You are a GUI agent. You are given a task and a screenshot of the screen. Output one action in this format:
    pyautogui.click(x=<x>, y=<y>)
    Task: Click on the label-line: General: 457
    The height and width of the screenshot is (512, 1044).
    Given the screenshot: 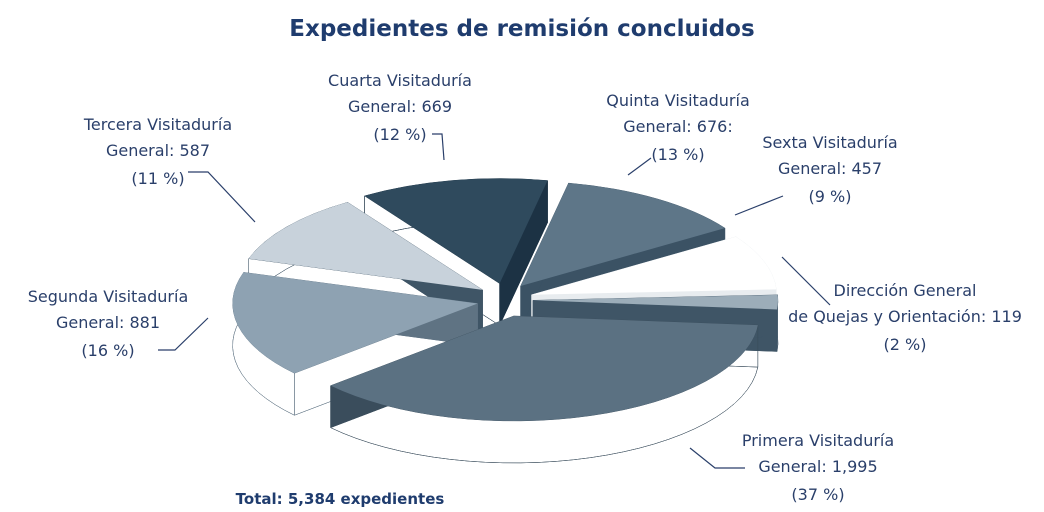 What is the action you would take?
    pyautogui.click(x=830, y=168)
    